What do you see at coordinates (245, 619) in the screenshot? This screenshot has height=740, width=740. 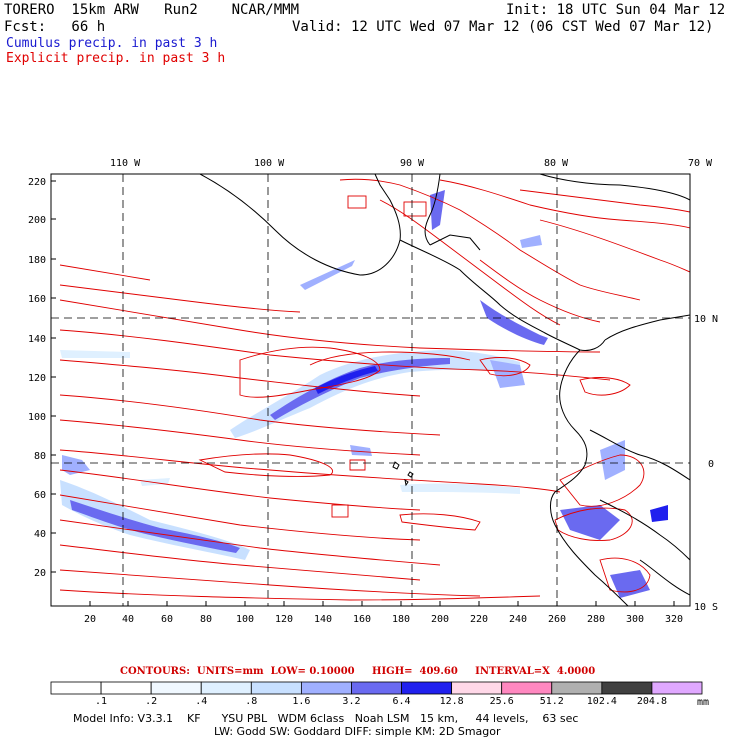 I see `x-tick-100: 100` at bounding box center [245, 619].